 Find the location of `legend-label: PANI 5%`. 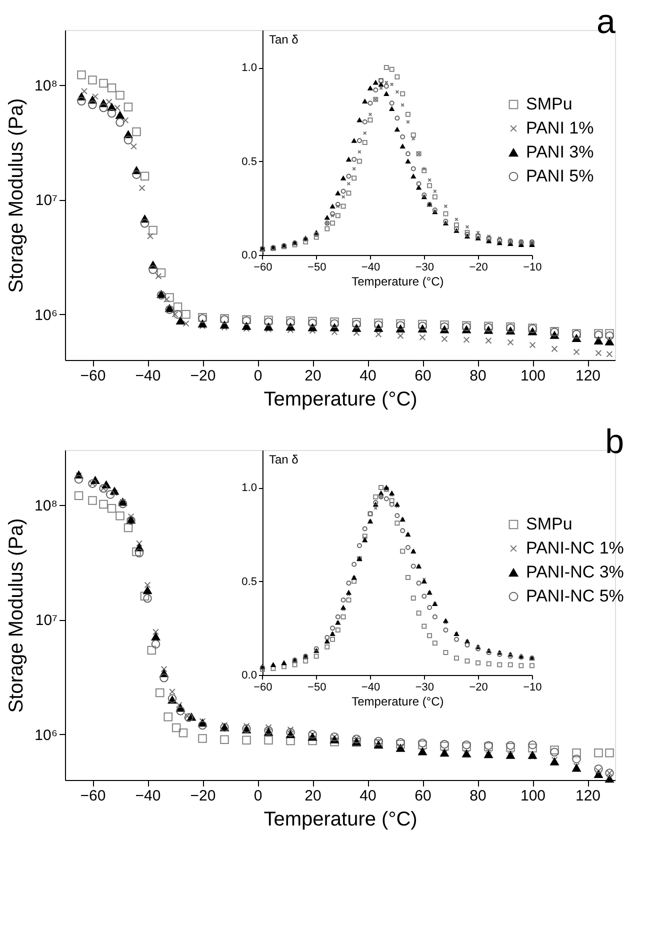

legend-label: PANI 5% is located at coordinates (560, 176).